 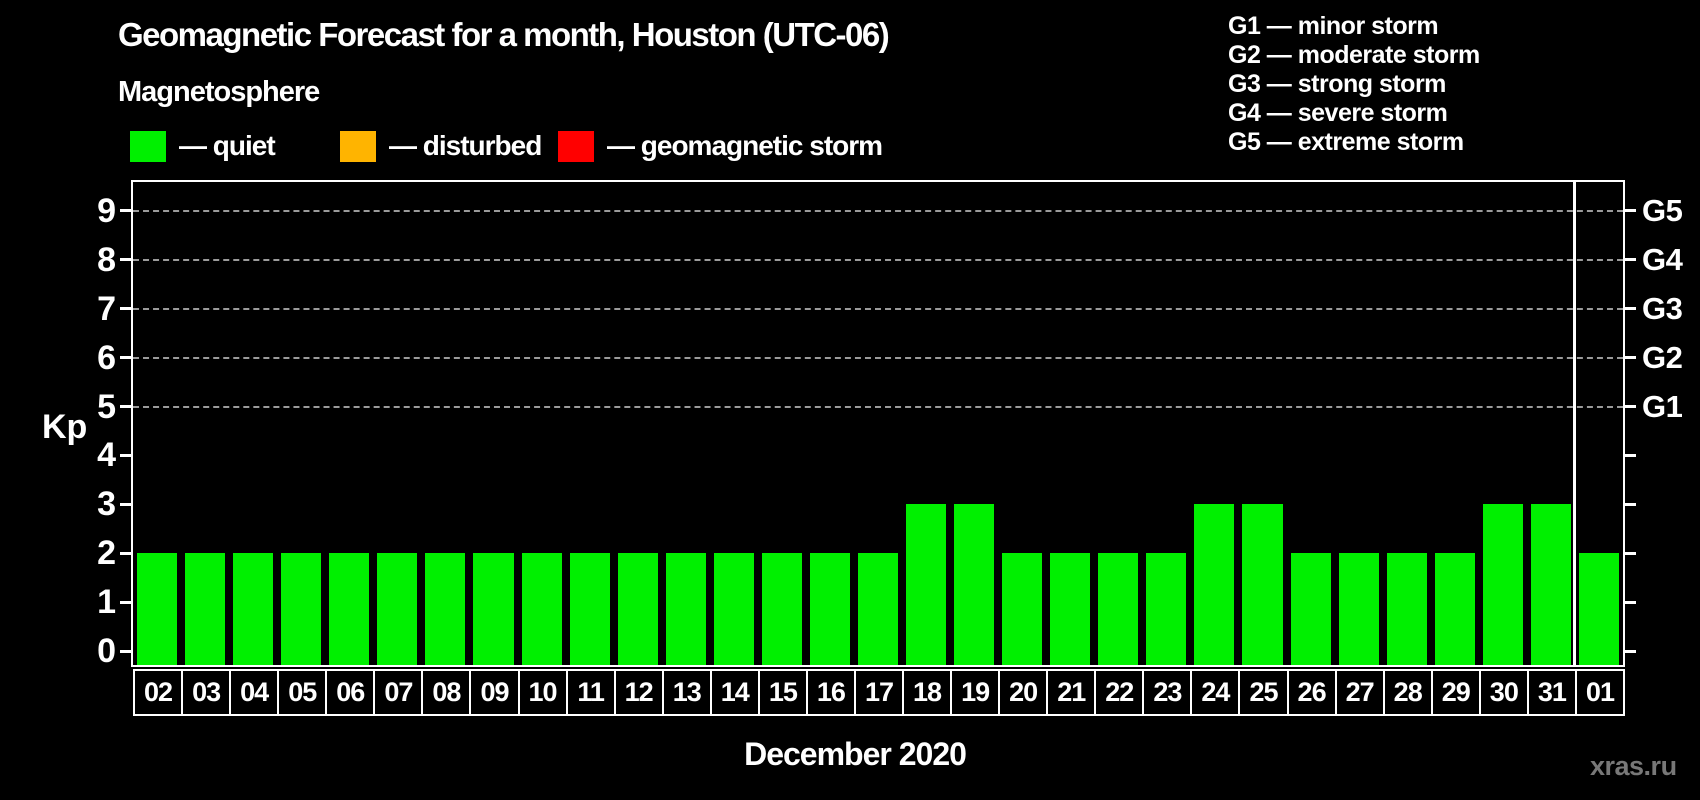 I want to click on g-axis-label-g4: G4, so click(x=1662, y=259).